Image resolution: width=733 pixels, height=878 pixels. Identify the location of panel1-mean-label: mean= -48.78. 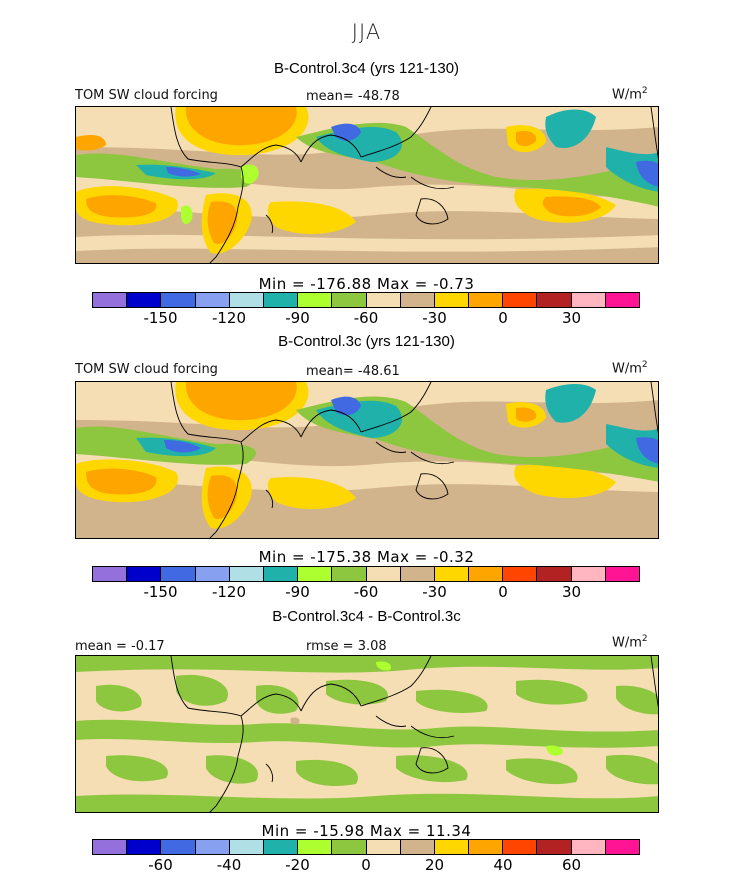
(353, 96).